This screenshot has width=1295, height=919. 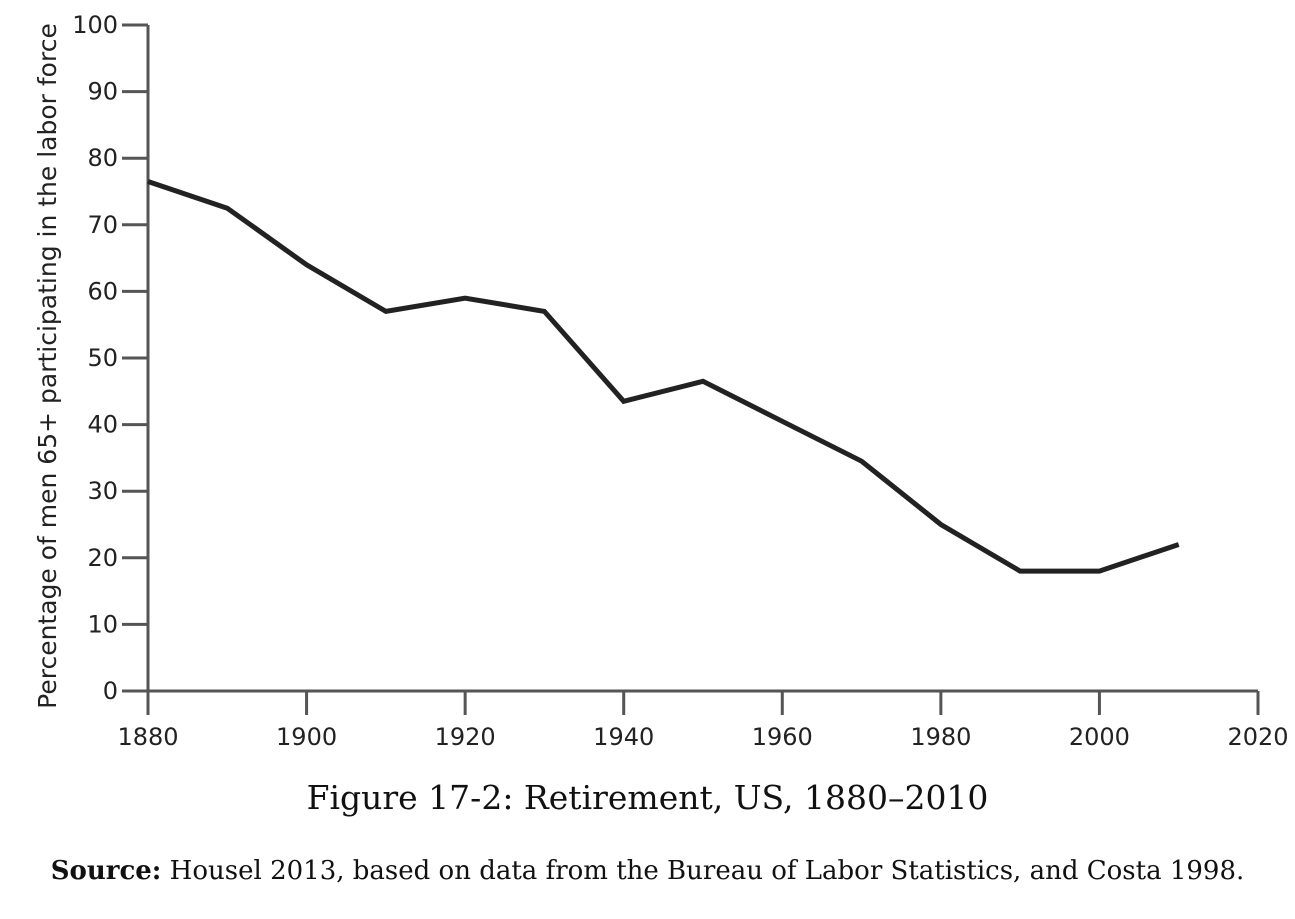 What do you see at coordinates (102, 558) in the screenshot?
I see `y-tick-label: 20` at bounding box center [102, 558].